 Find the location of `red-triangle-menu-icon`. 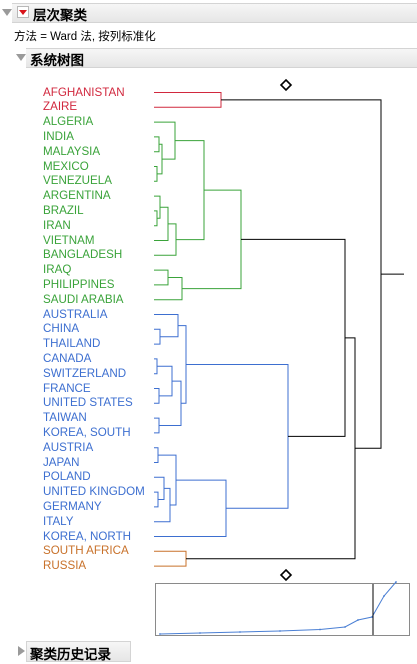

red-triangle-menu-icon is located at coordinates (23, 12).